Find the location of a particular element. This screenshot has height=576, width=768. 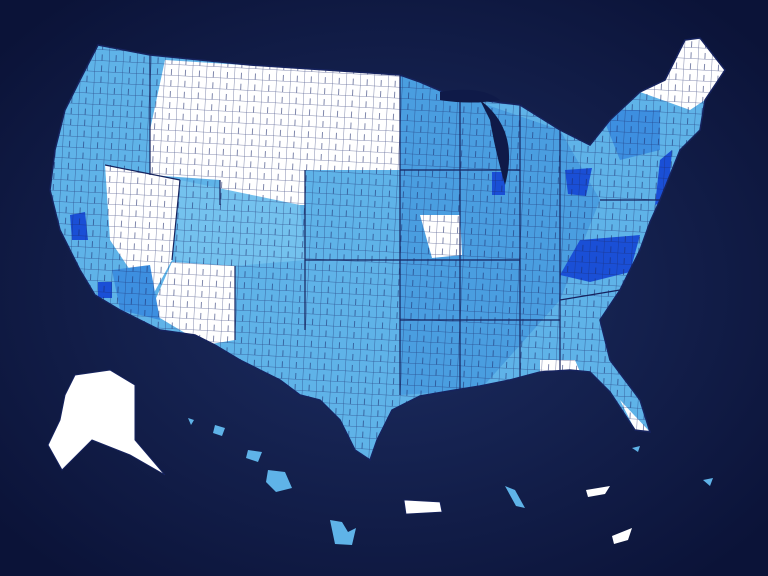

puerto-rico is located at coordinates (423, 507).